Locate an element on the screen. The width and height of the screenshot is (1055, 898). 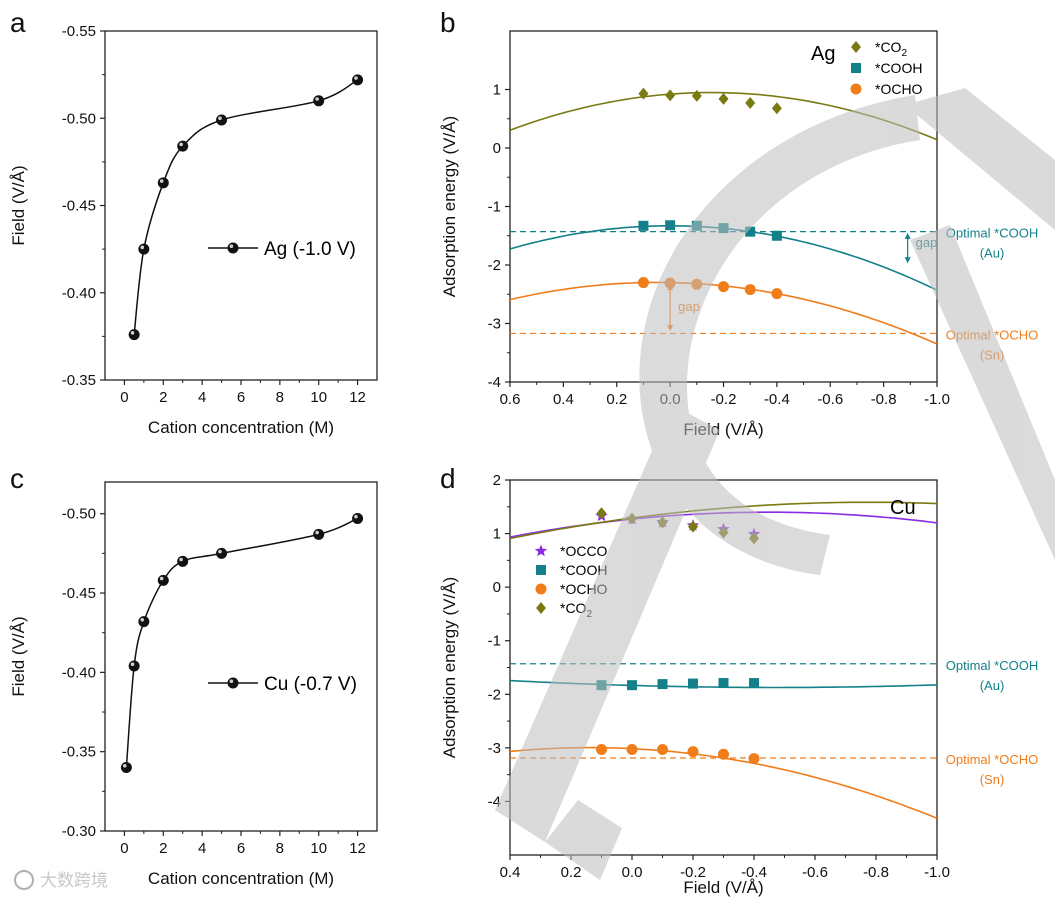
x-tick-label: 12 is located at coordinates (357, 848).